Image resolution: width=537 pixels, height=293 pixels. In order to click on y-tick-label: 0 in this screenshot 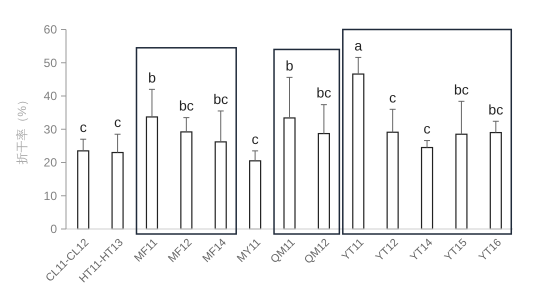, I will do `click(54, 229)`.